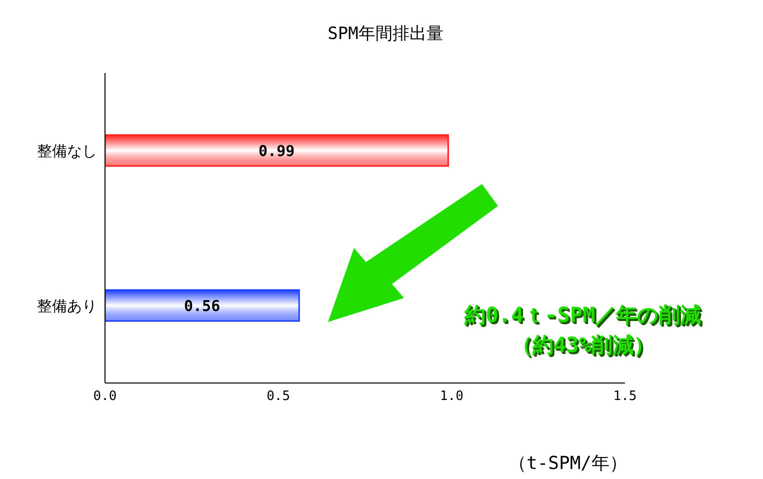  I want to click on y-tick-label: 整備あり, so click(67, 305).